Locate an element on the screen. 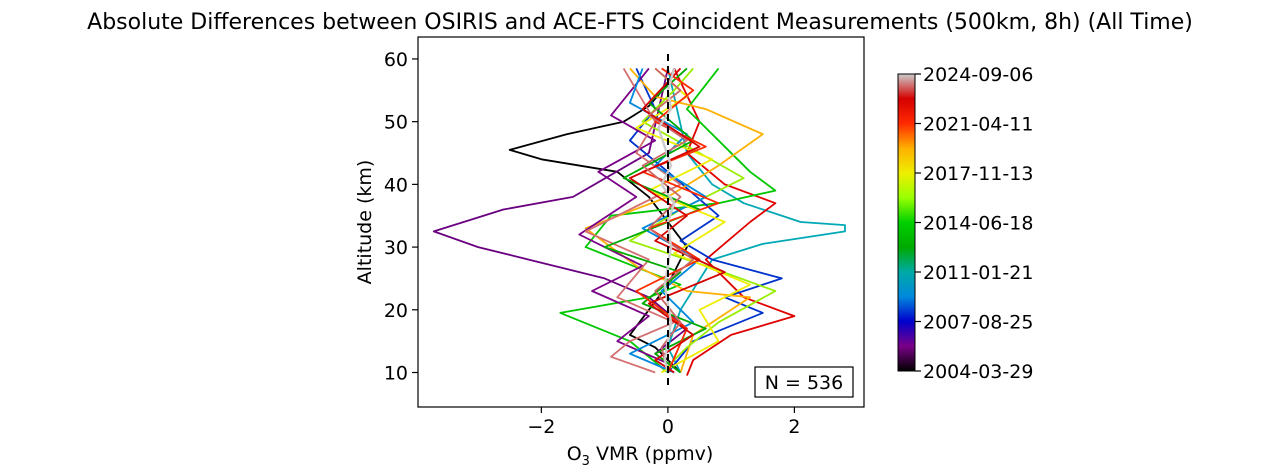 Image resolution: width=1280 pixels, height=476 pixels. y-tick-label: 10 is located at coordinates (396, 374).